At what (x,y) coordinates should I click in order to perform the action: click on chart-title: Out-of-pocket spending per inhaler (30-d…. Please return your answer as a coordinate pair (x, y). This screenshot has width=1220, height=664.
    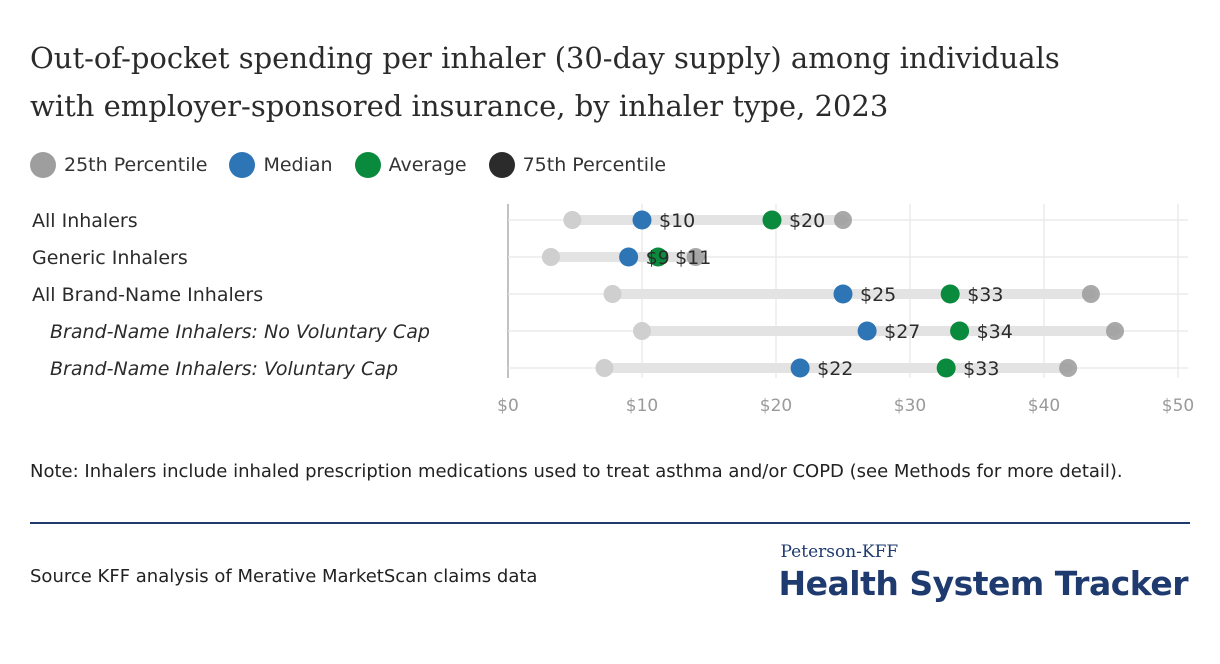
    Looking at the image, I should click on (615, 82).